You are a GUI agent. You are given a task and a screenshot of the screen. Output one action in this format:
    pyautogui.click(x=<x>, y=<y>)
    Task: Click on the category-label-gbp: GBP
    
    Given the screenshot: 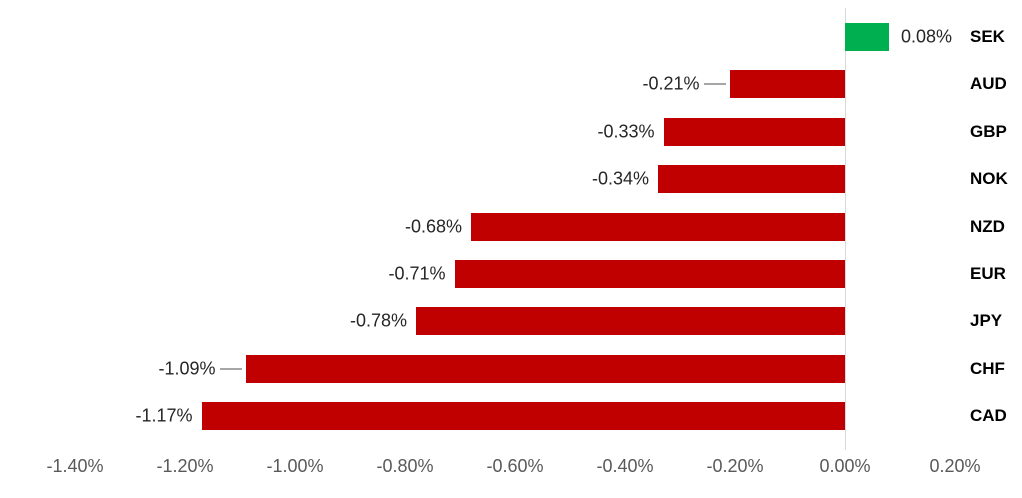 What is the action you would take?
    pyautogui.click(x=988, y=131)
    